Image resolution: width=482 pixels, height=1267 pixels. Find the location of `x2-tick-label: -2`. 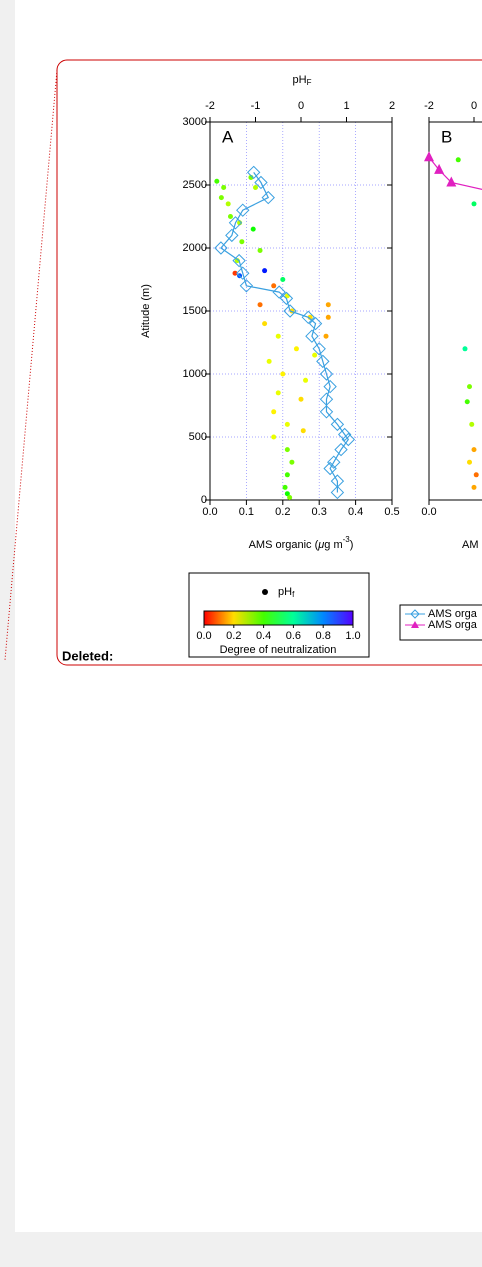

x2-tick-label: -2 is located at coordinates (429, 106).